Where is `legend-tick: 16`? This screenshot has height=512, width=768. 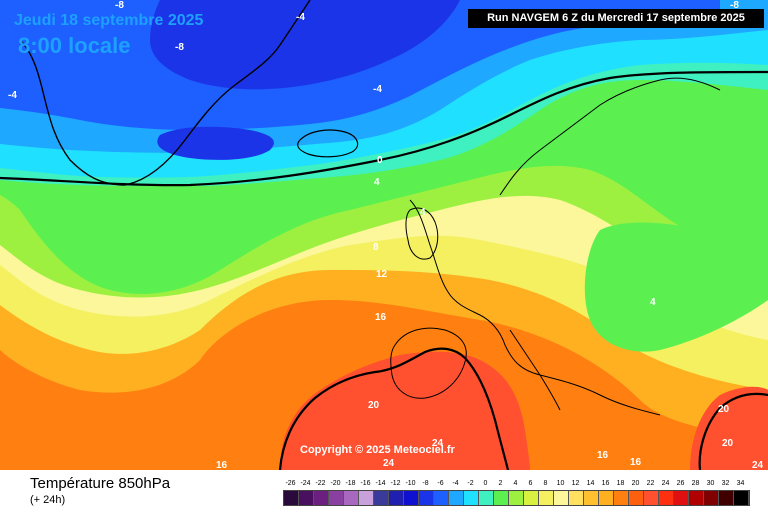 legend-tick: 16 is located at coordinates (605, 483).